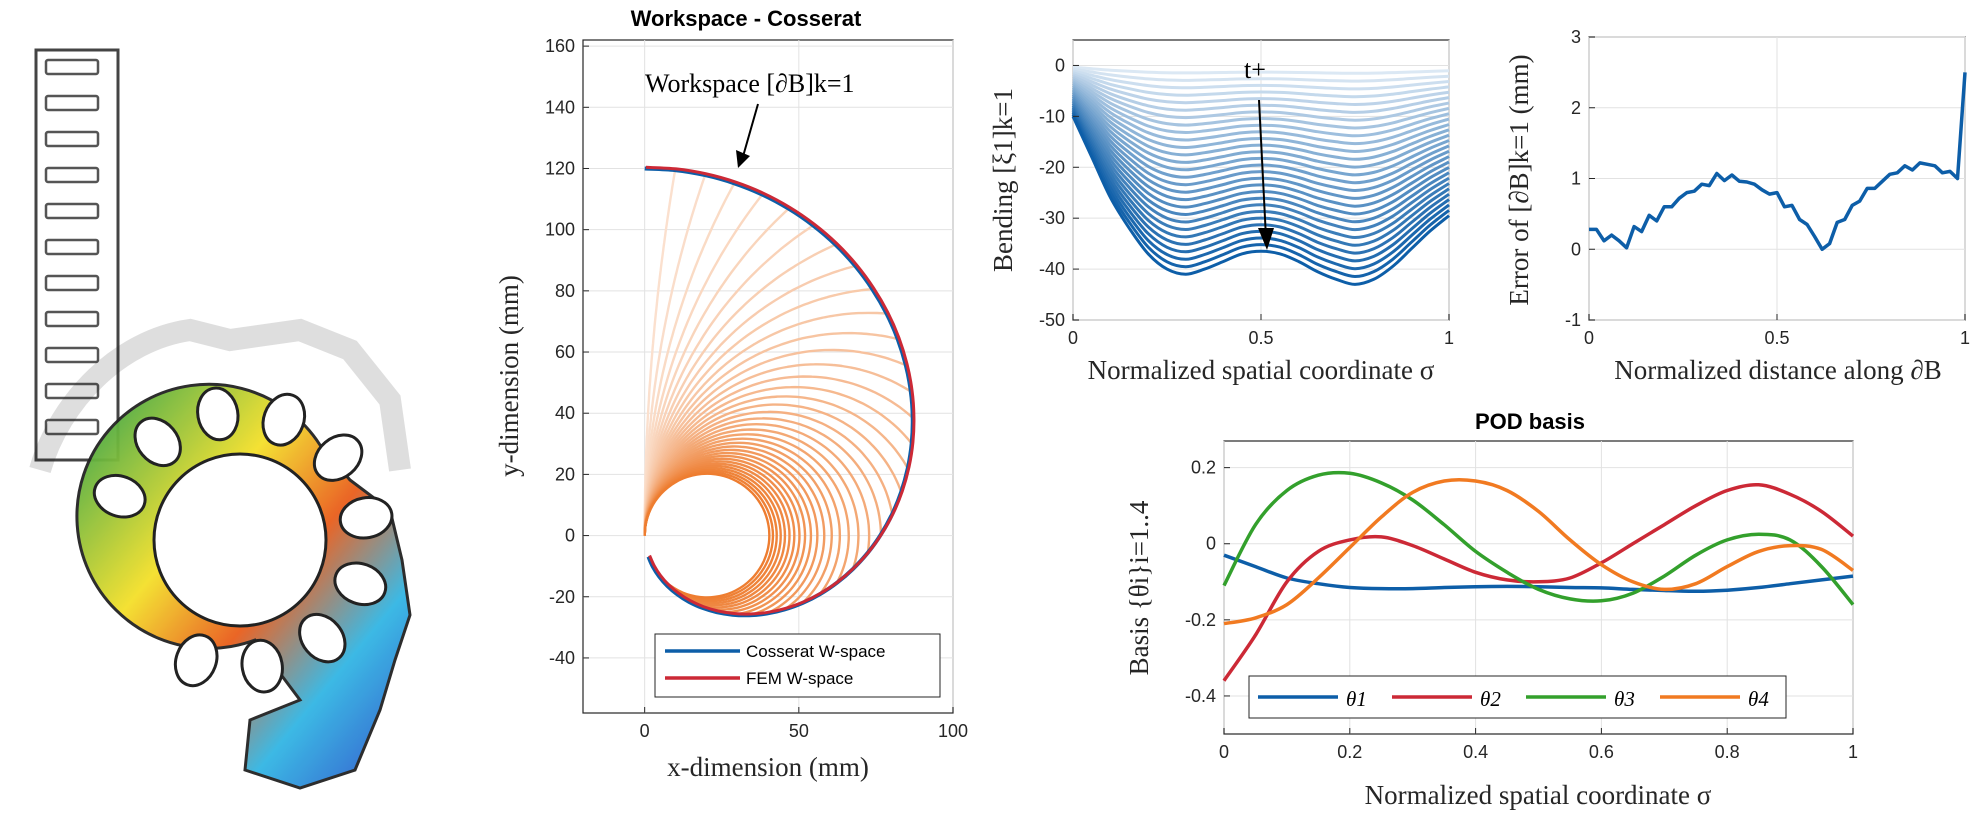  What do you see at coordinates (1052, 167) in the screenshot?
I see `bending-tick-label-y: -20` at bounding box center [1052, 167].